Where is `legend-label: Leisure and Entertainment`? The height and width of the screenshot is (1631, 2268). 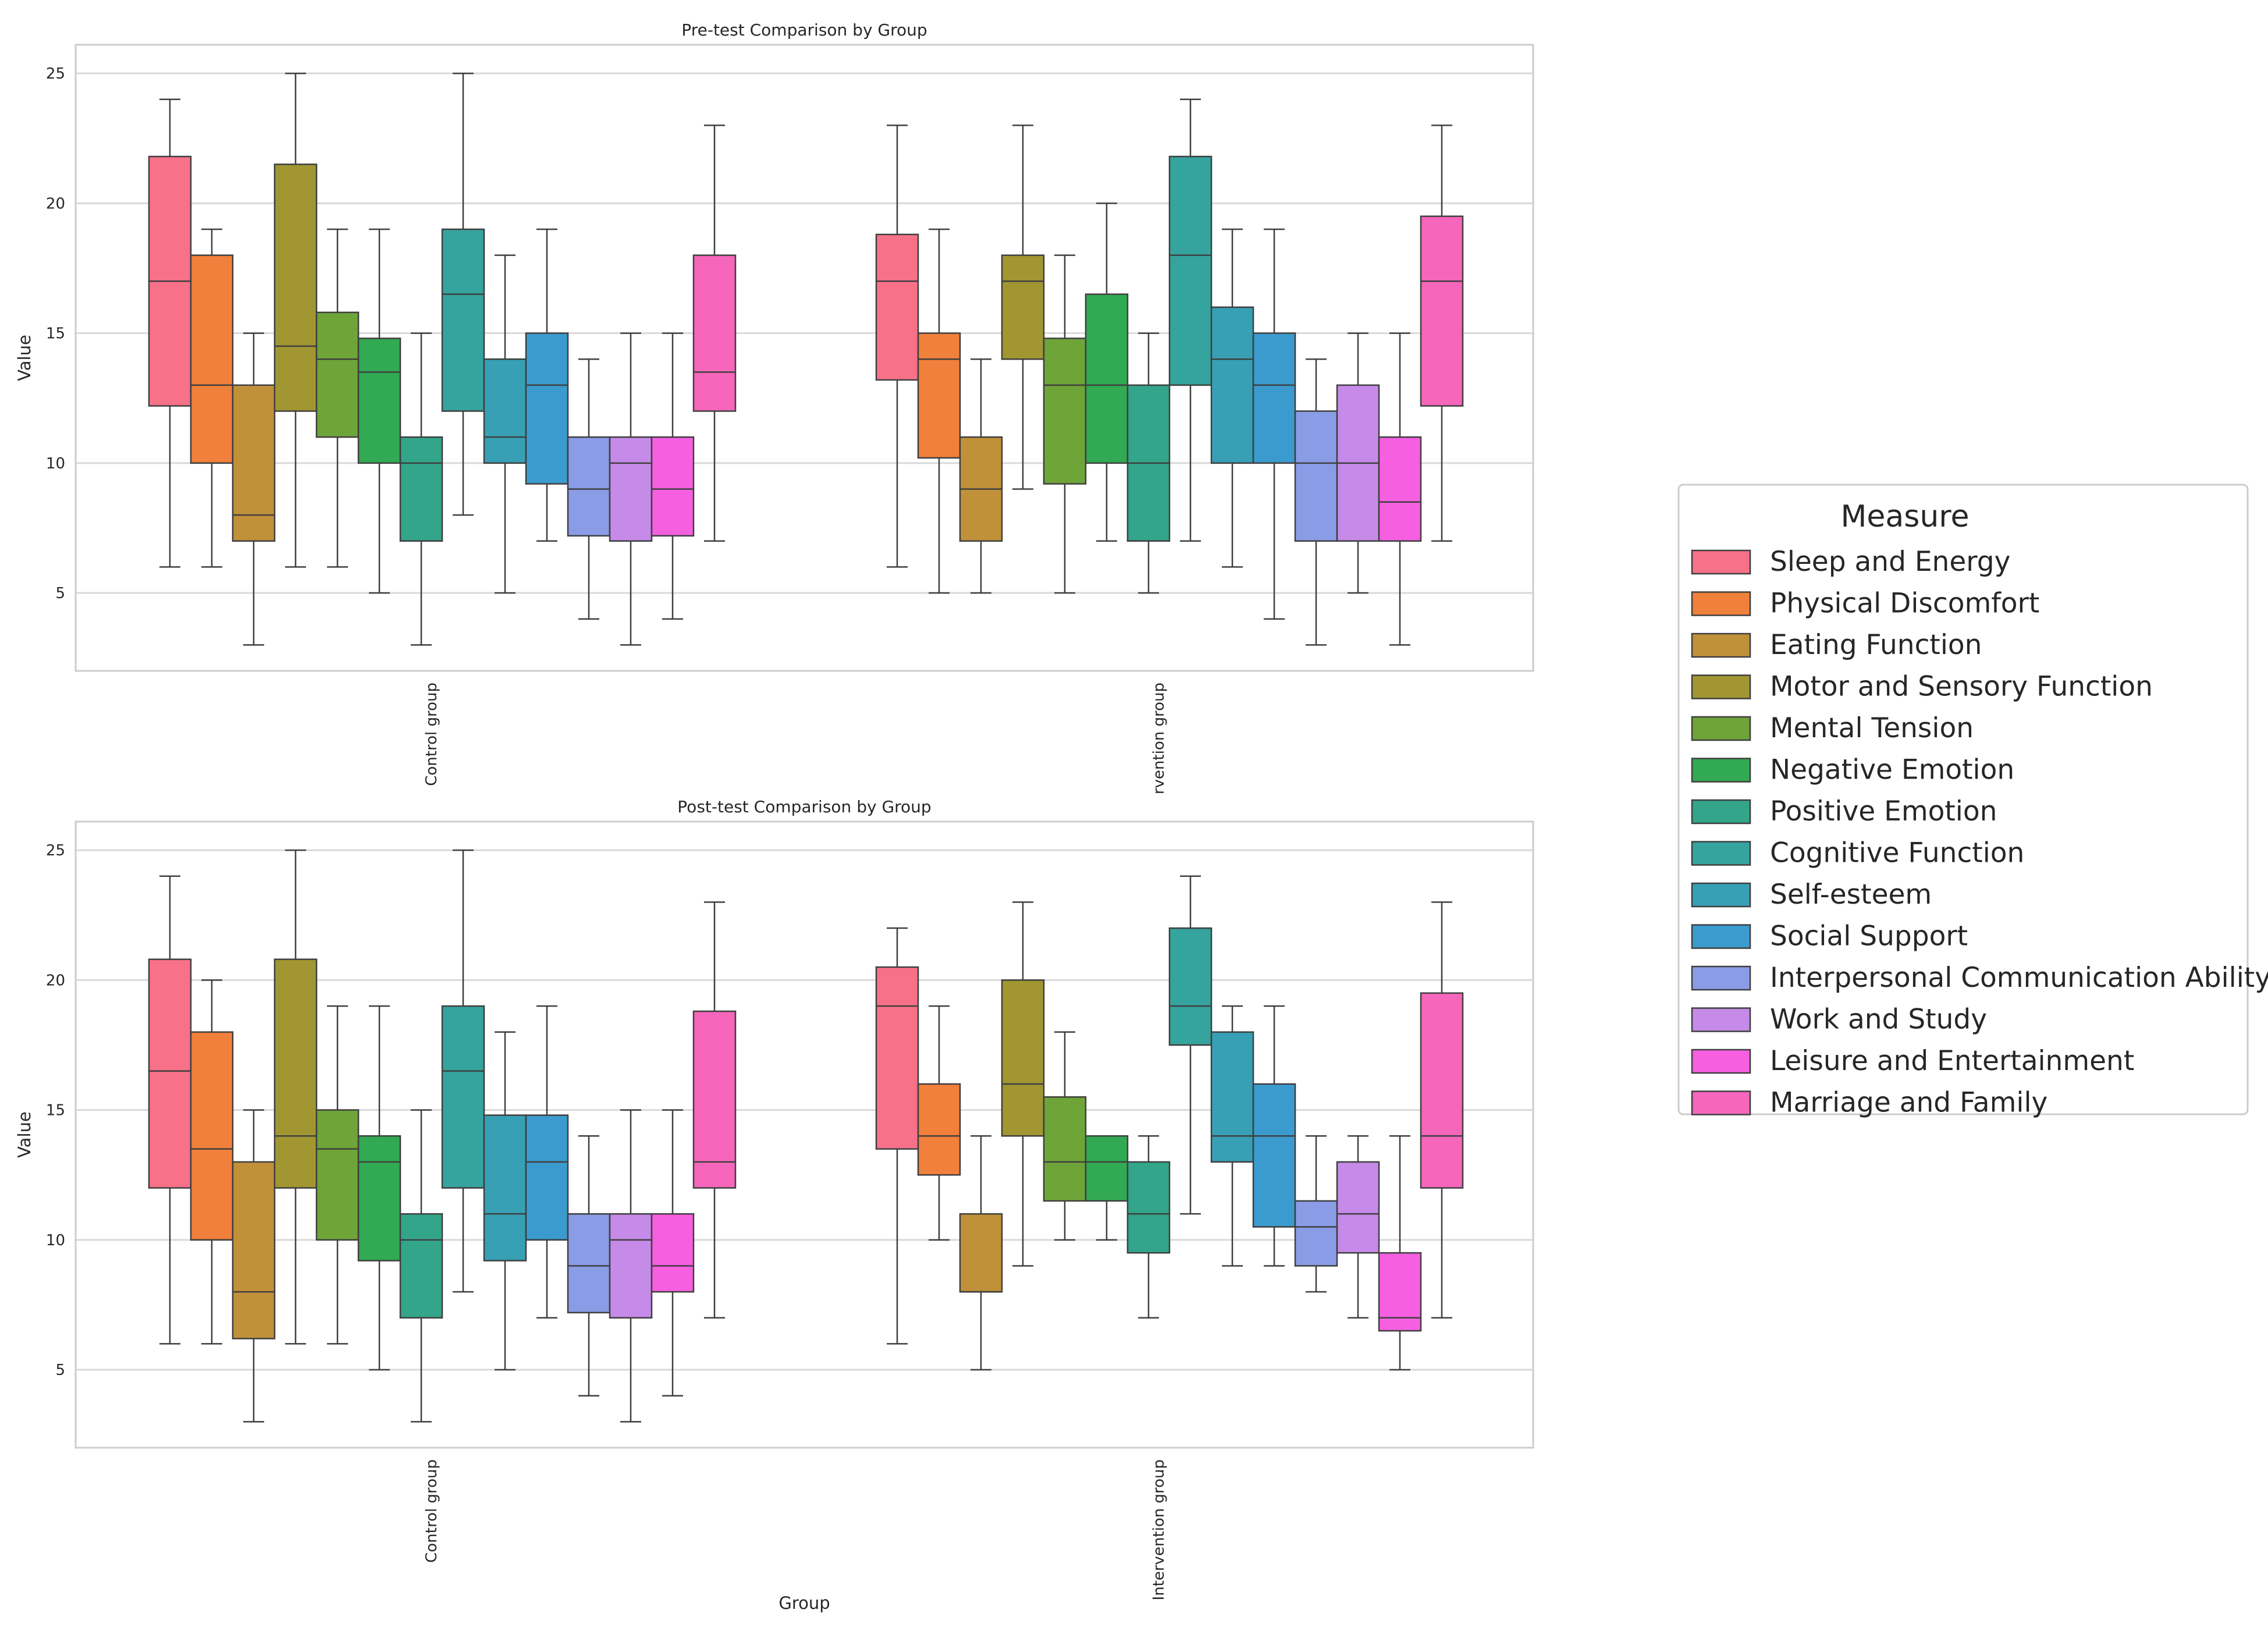
legend-label: Leisure and Entertainment is located at coordinates (1952, 1061).